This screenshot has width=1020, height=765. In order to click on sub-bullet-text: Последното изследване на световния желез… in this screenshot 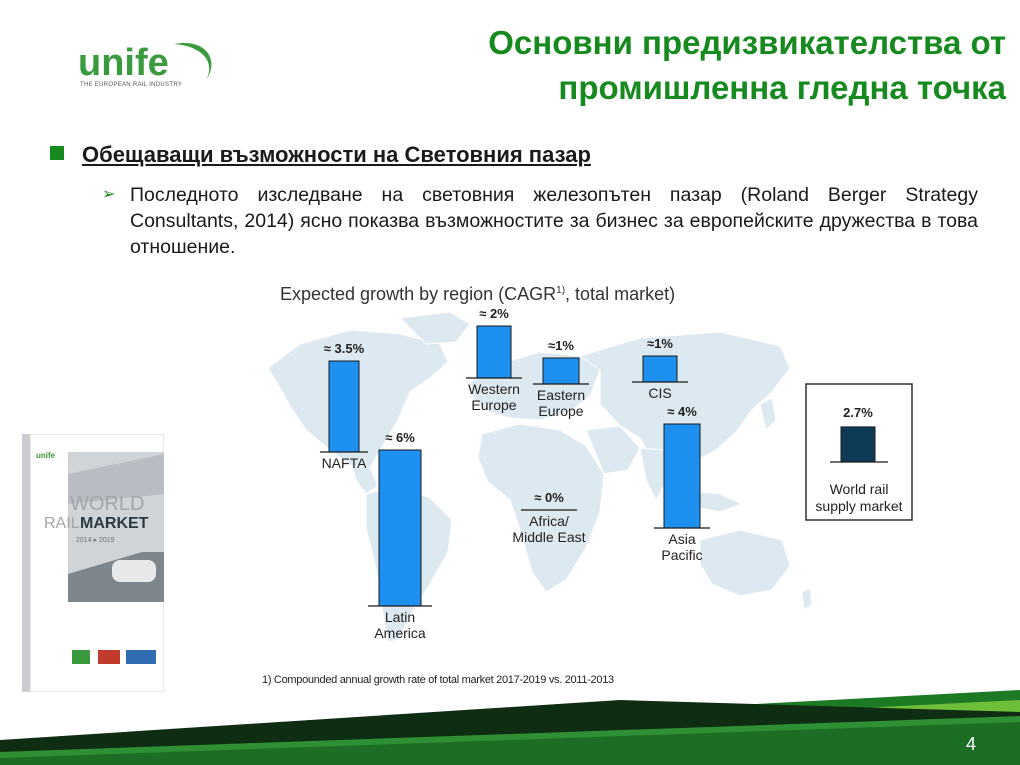, I will do `click(554, 221)`.